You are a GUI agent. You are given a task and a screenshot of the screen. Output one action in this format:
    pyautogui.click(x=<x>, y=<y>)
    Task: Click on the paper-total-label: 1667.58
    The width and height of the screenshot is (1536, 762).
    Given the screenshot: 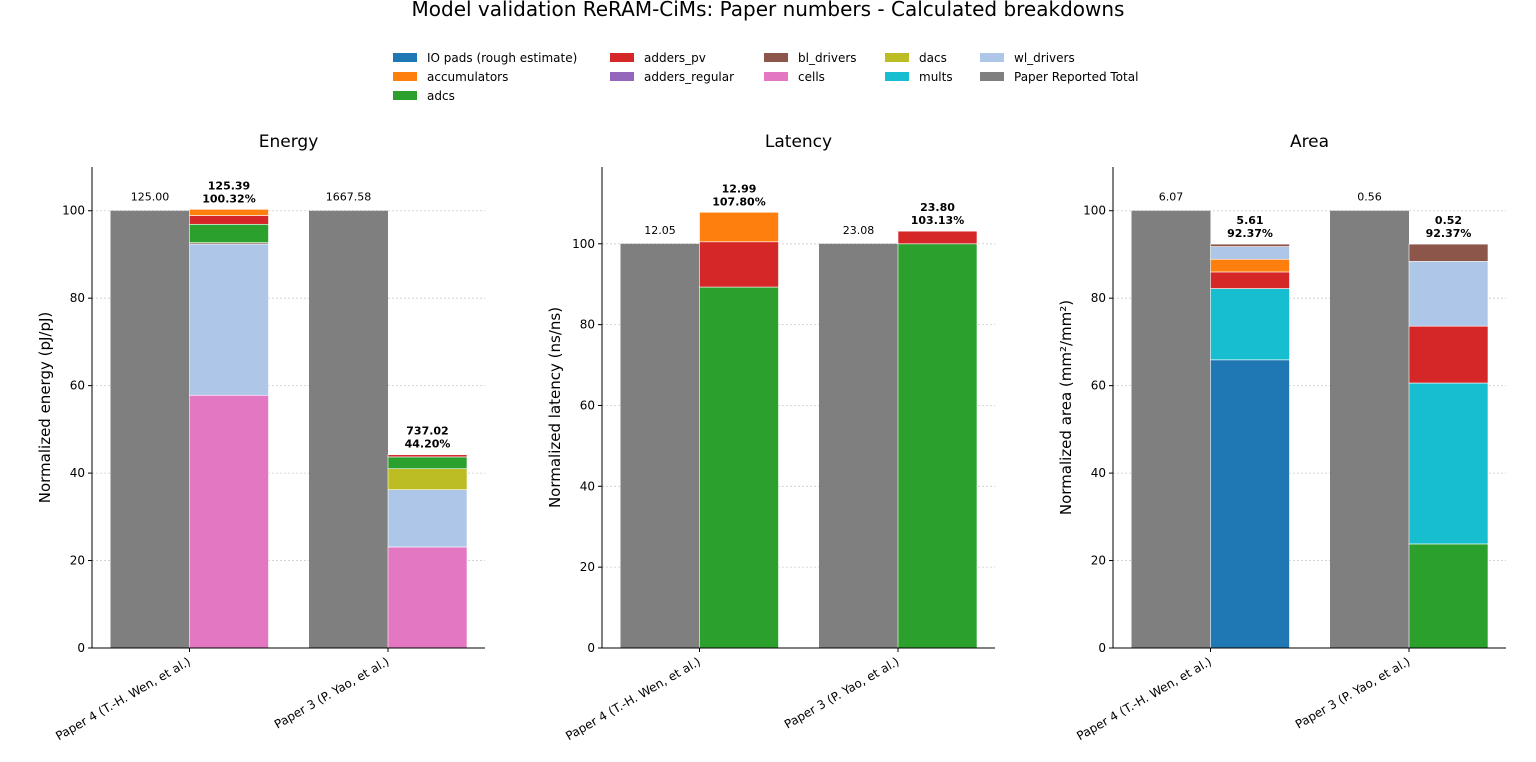 What is the action you would take?
    pyautogui.click(x=349, y=197)
    